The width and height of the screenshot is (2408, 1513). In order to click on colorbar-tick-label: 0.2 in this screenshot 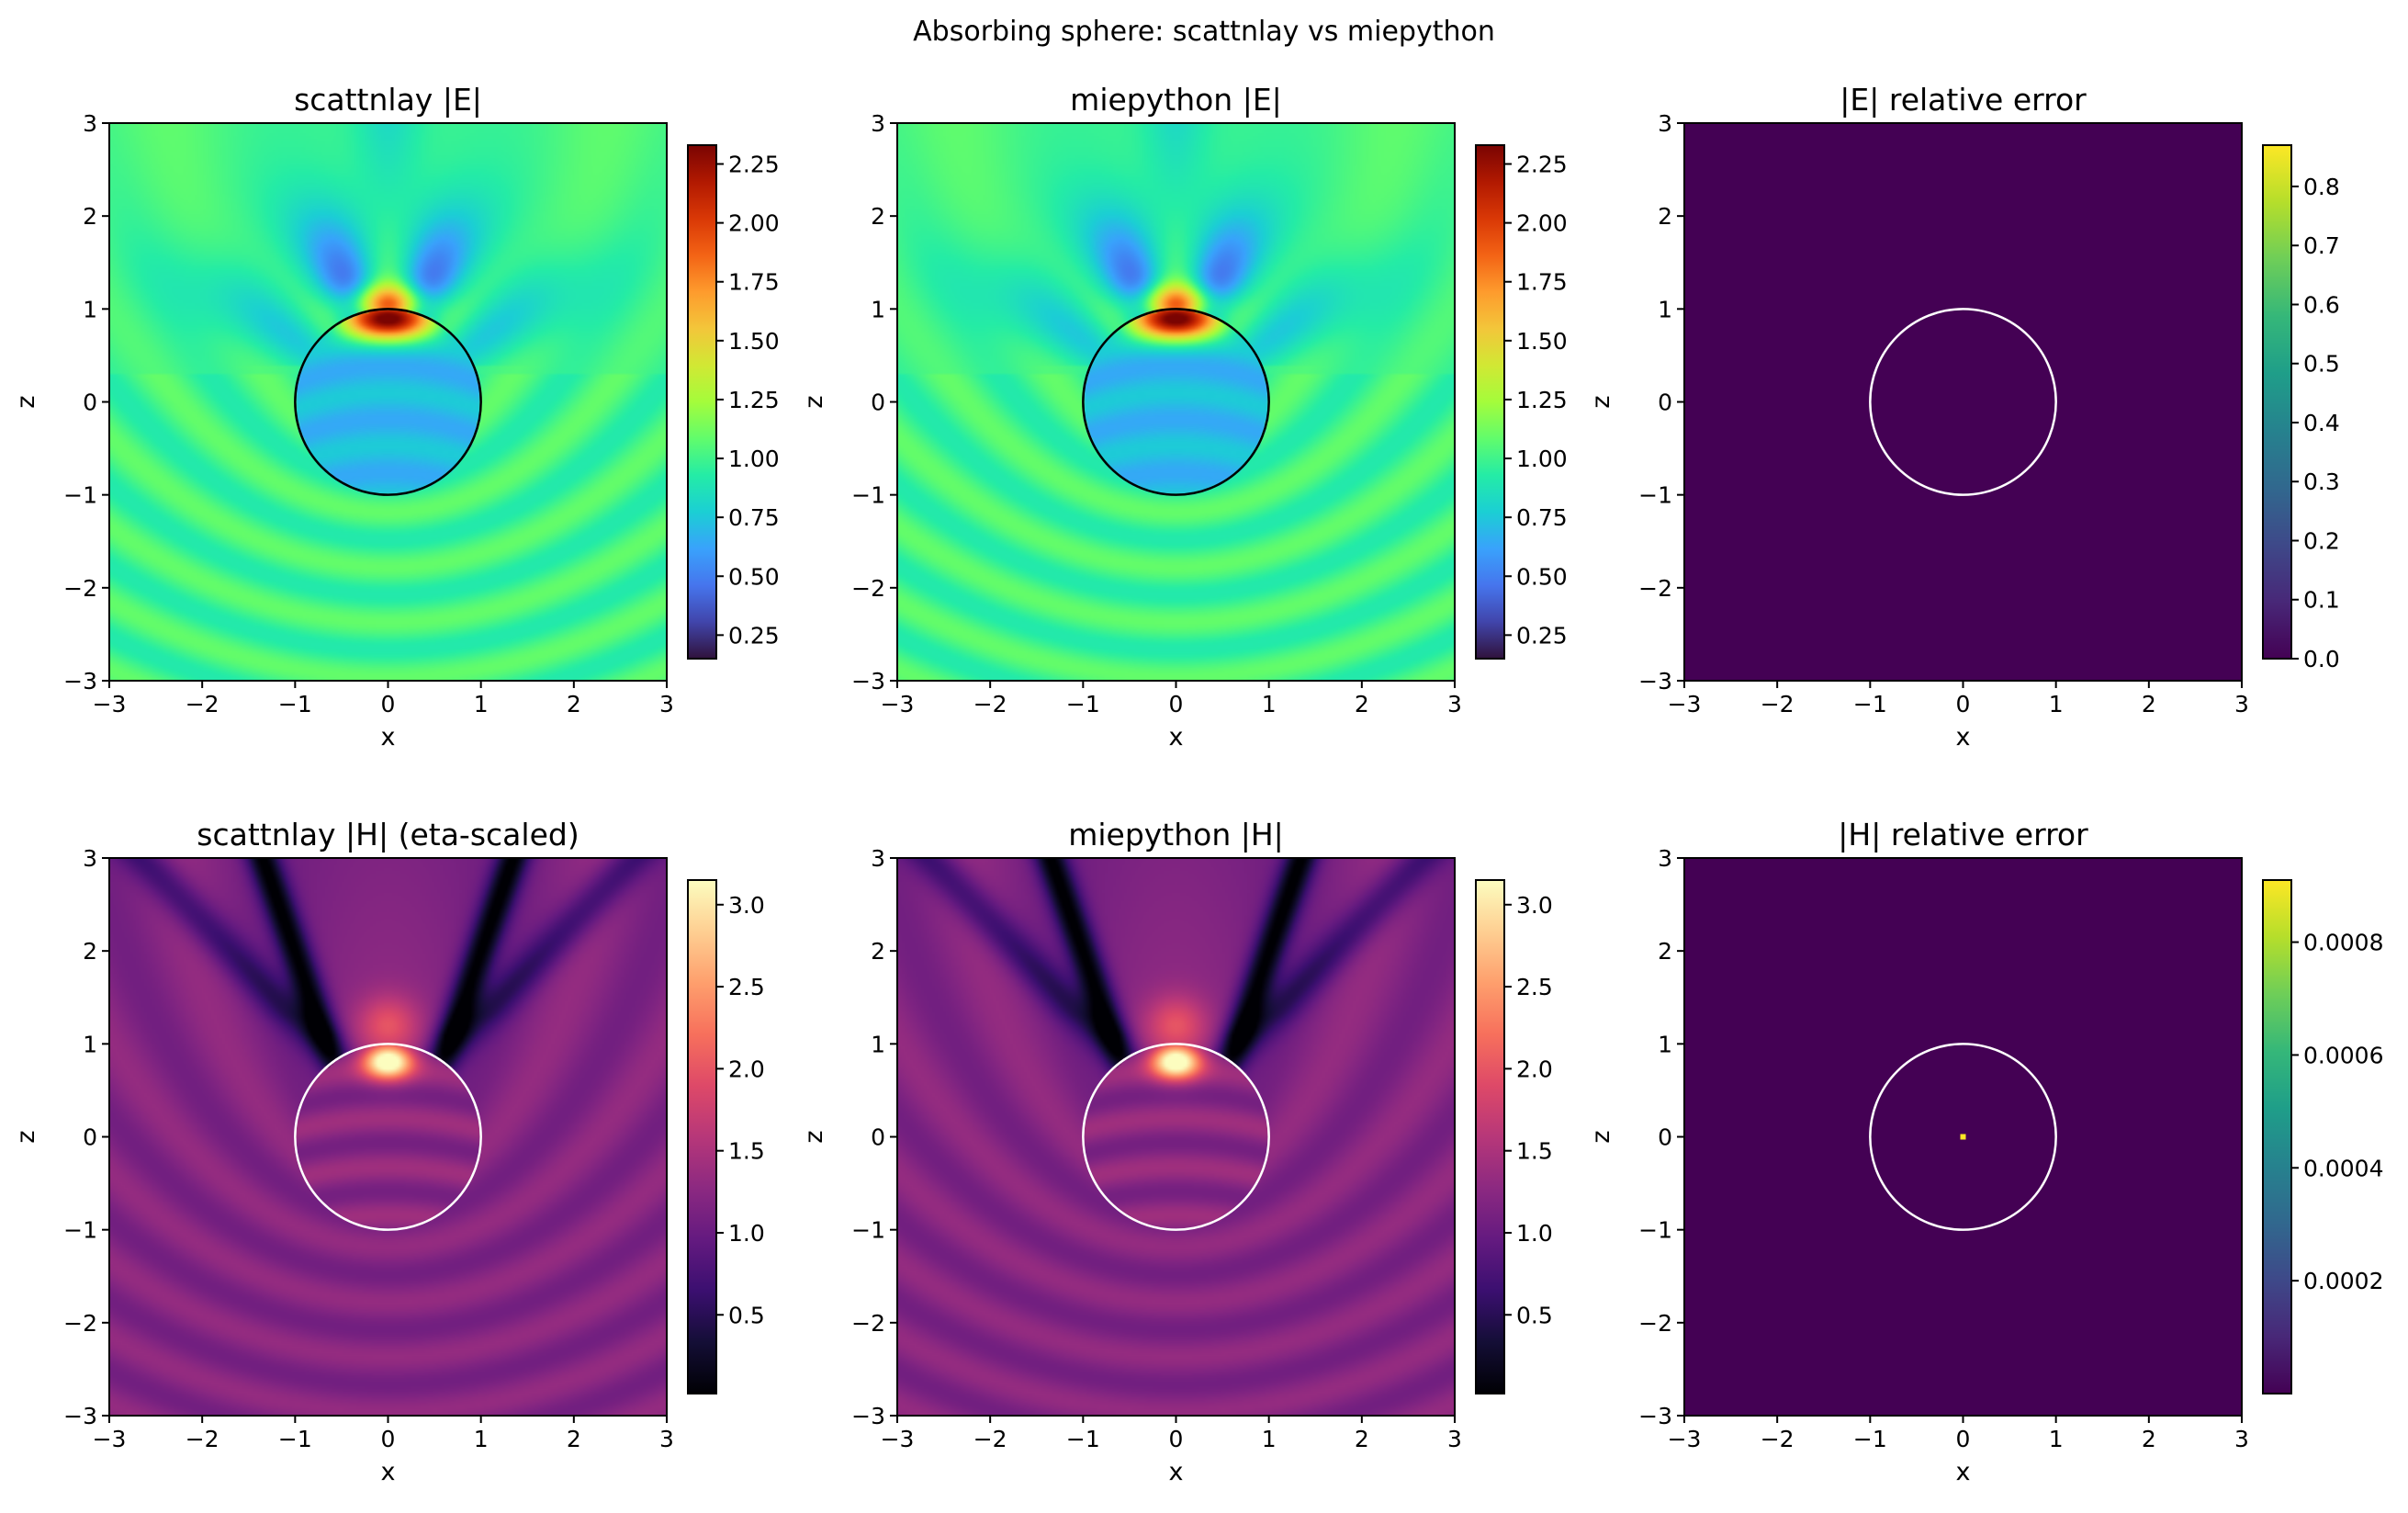, I will do `click(2321, 540)`.